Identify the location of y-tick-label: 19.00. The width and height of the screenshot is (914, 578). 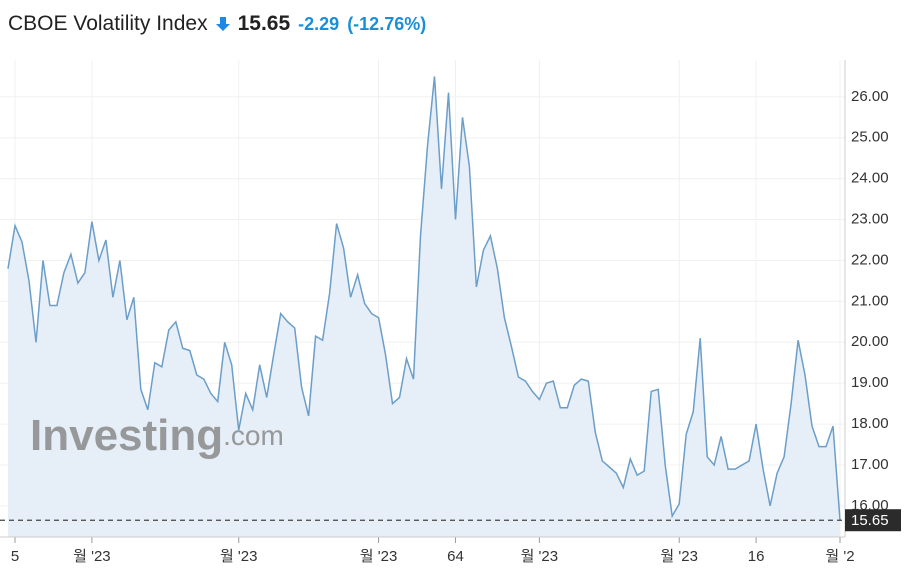
(870, 382).